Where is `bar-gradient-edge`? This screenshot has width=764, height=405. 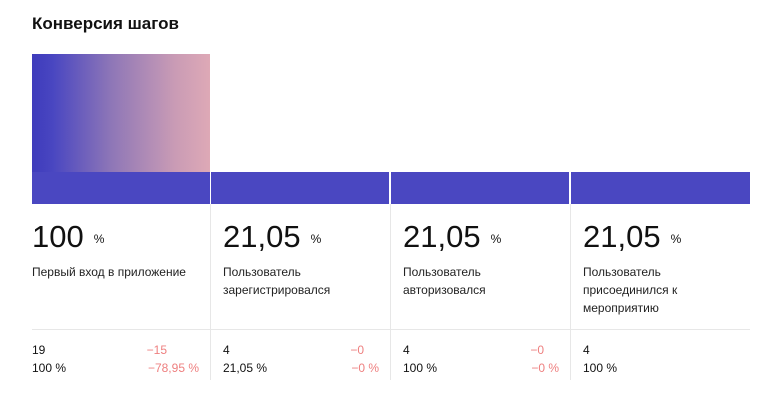 bar-gradient-edge is located at coordinates (43, 129).